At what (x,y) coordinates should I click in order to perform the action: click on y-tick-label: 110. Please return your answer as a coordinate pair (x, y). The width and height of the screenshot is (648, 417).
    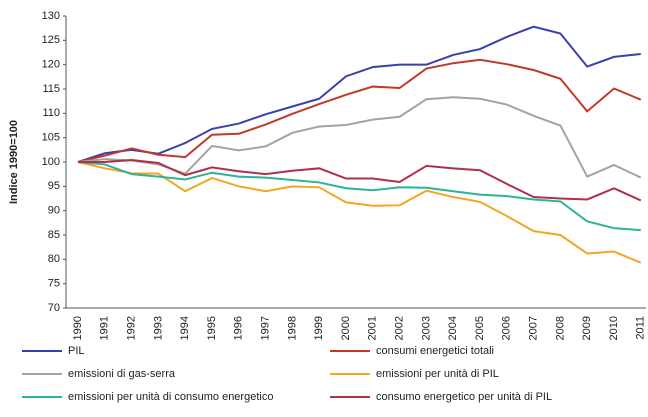
    Looking at the image, I should click on (51, 113).